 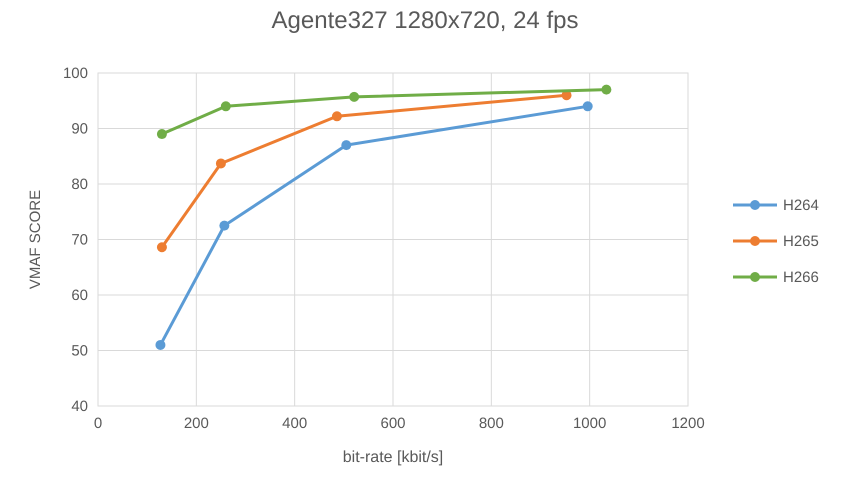 I want to click on y-tick-label: 60, so click(x=79, y=295).